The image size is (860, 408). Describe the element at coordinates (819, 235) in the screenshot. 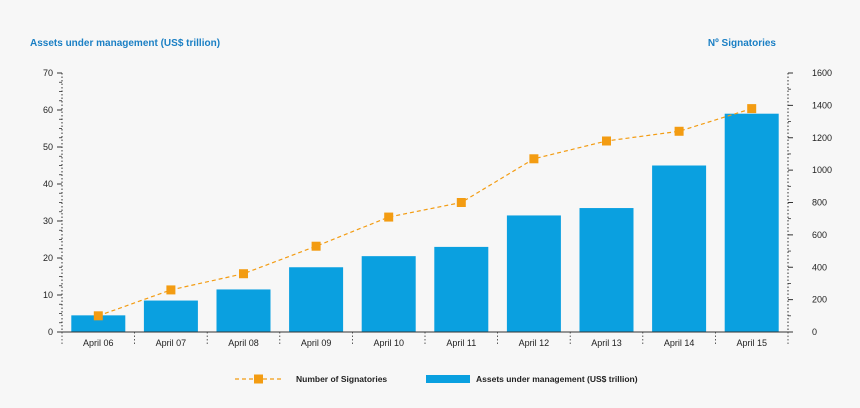

I see `right-tick-label: 600` at that location.